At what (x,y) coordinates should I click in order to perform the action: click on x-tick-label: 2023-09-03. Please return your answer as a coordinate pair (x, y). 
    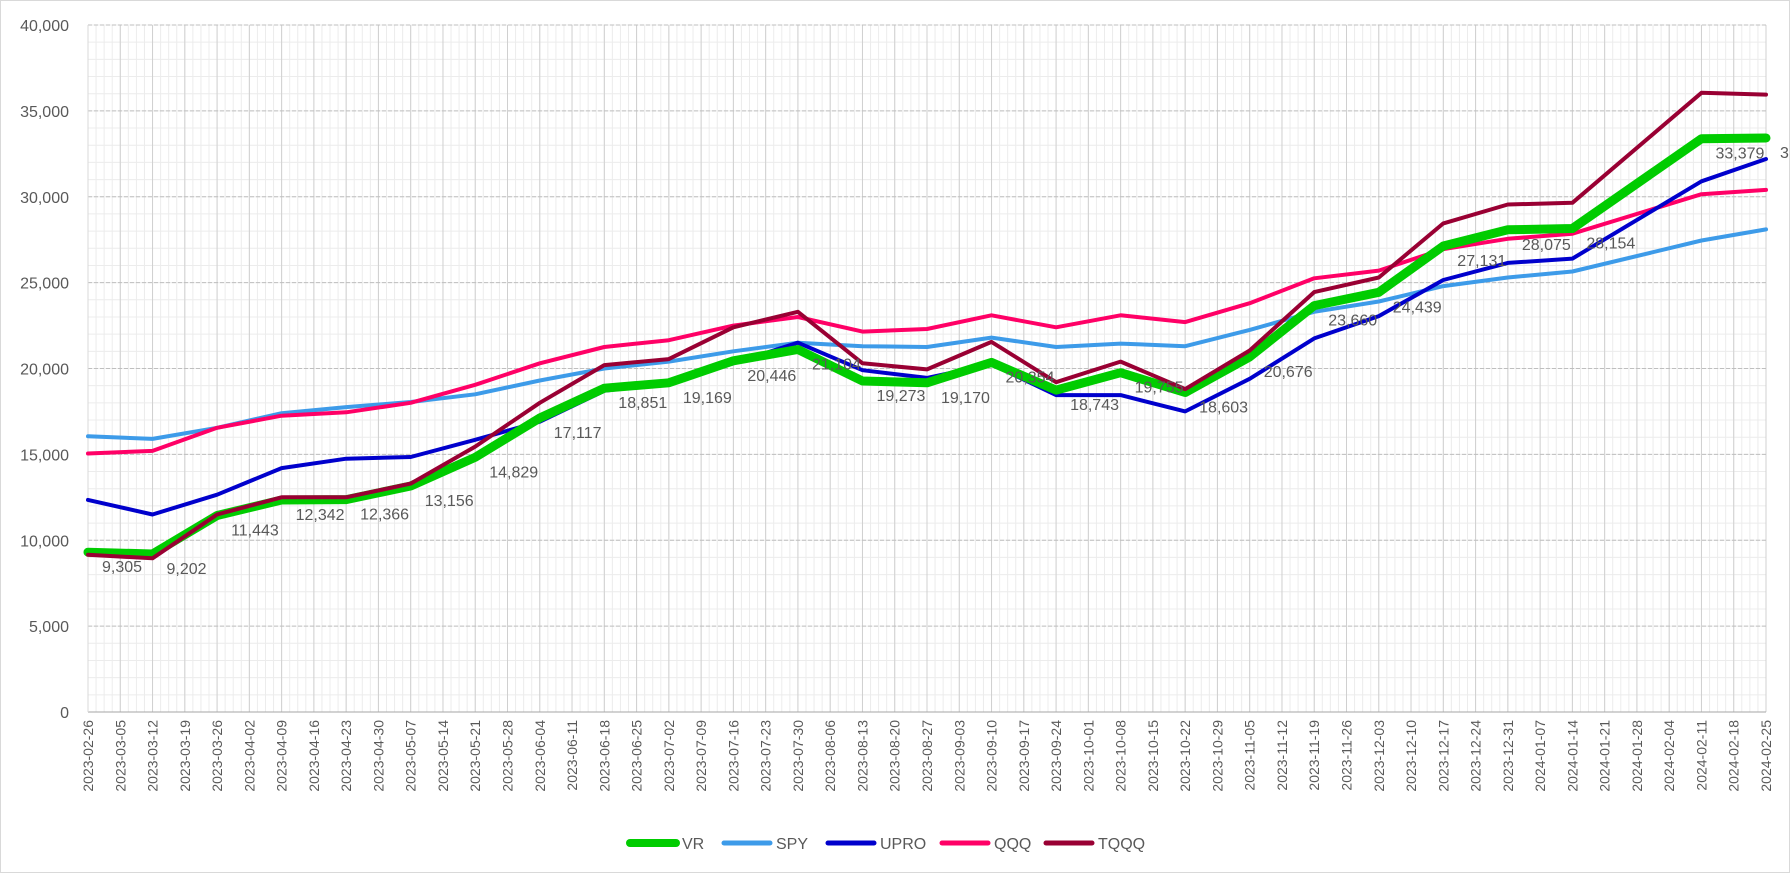
    Looking at the image, I should click on (959, 756).